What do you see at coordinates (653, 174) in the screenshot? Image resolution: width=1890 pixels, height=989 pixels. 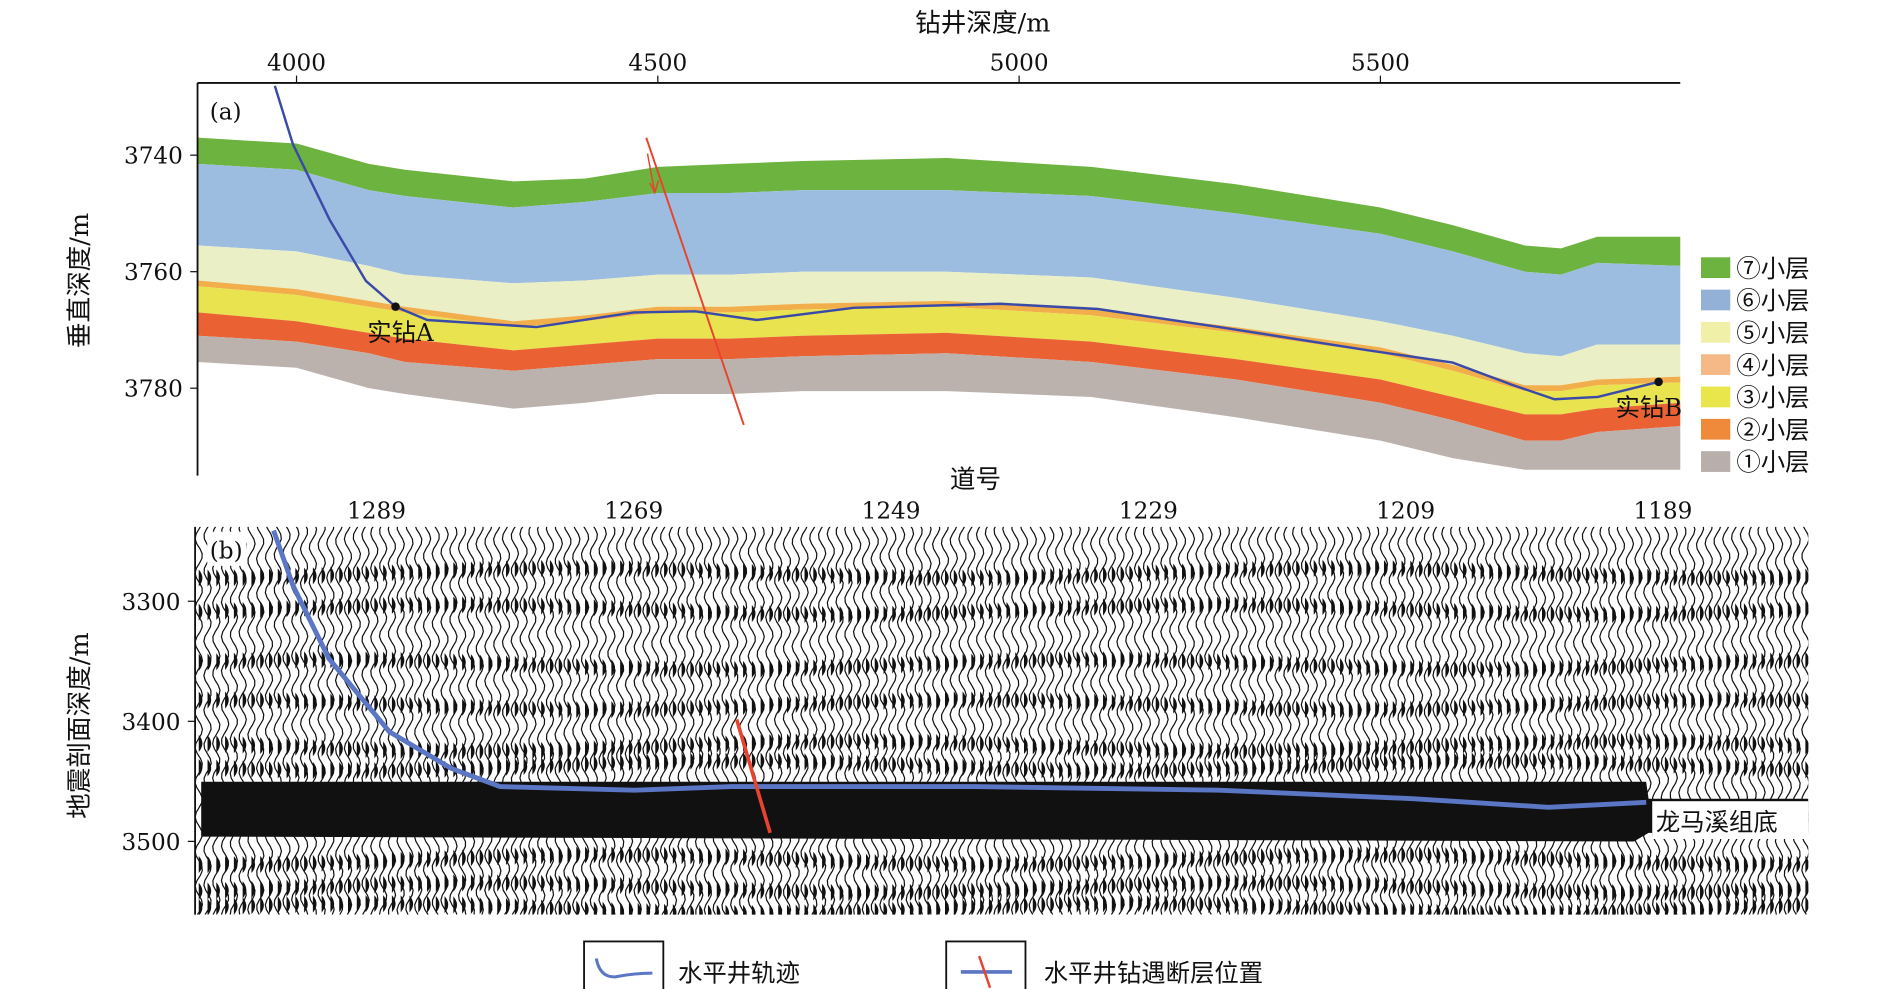 I see `a-fault-arrow-icon` at bounding box center [653, 174].